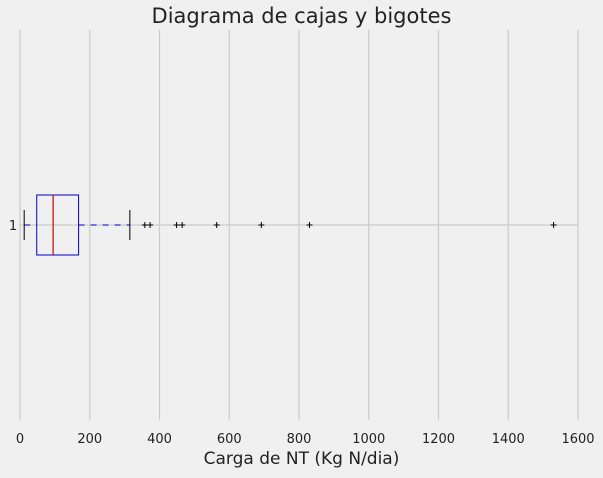 The height and width of the screenshot is (478, 603). What do you see at coordinates (58, 225) in the screenshot?
I see `box` at bounding box center [58, 225].